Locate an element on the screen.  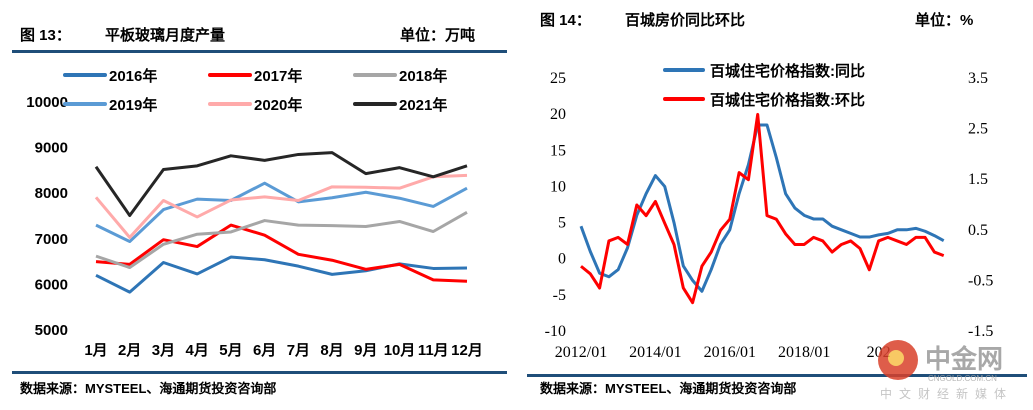
header-rule is located at coordinates (259, 51).